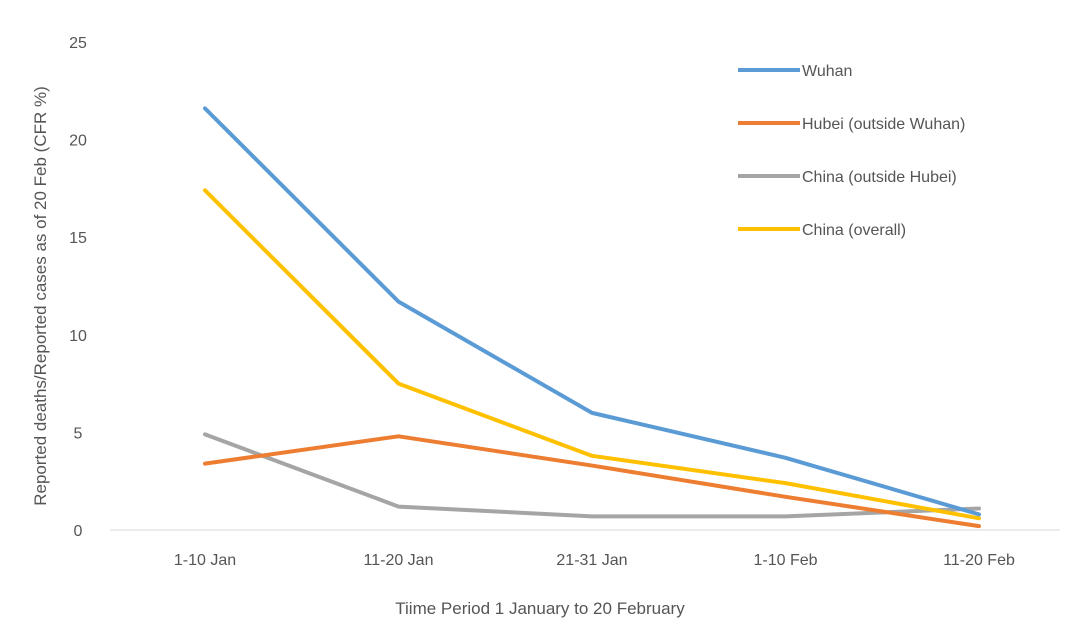 The image size is (1080, 636). I want to click on x-tick-label: 1-10 Feb, so click(785, 560).